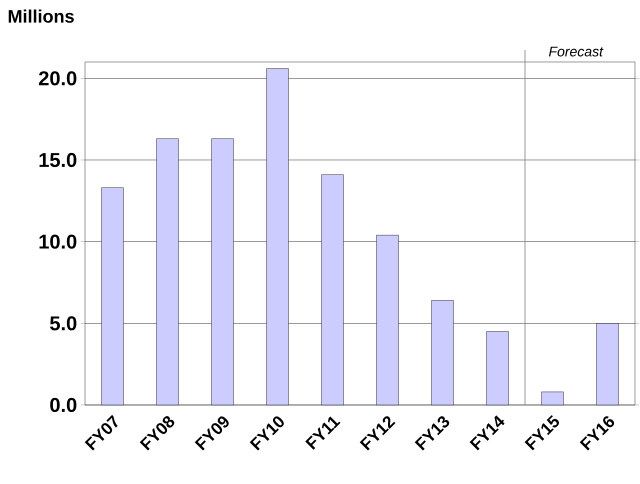 The width and height of the screenshot is (640, 484). What do you see at coordinates (58, 241) in the screenshot?
I see `y-tick-label: 10.0` at bounding box center [58, 241].